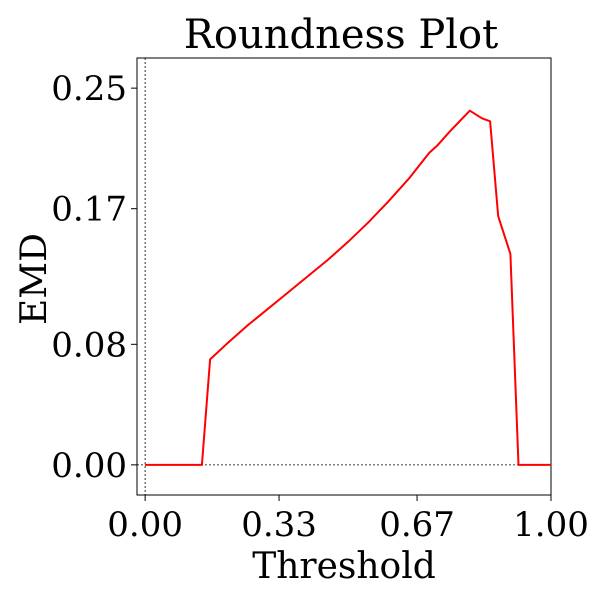 Image resolution: width=600 pixels, height=600 pixels. I want to click on y-tick-label: 0.08, so click(89, 345).